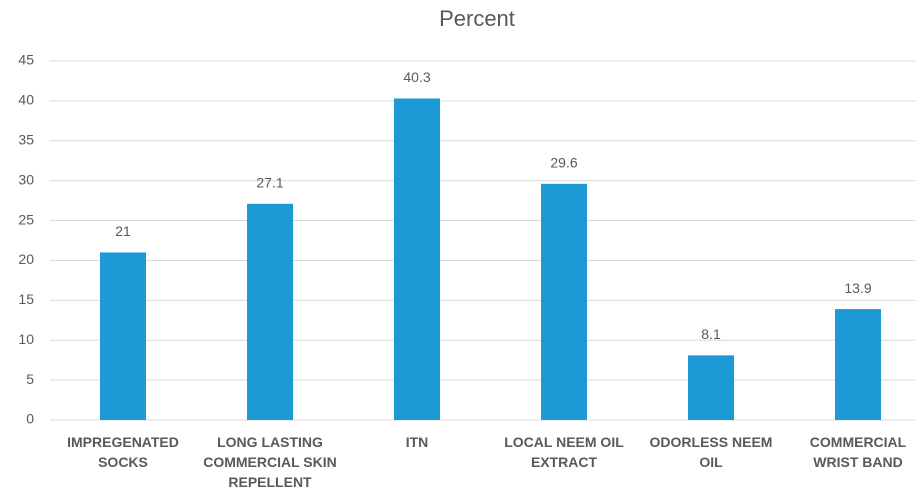 The height and width of the screenshot is (497, 921). Describe the element at coordinates (857, 288) in the screenshot. I see `value-label: 13.9` at that location.